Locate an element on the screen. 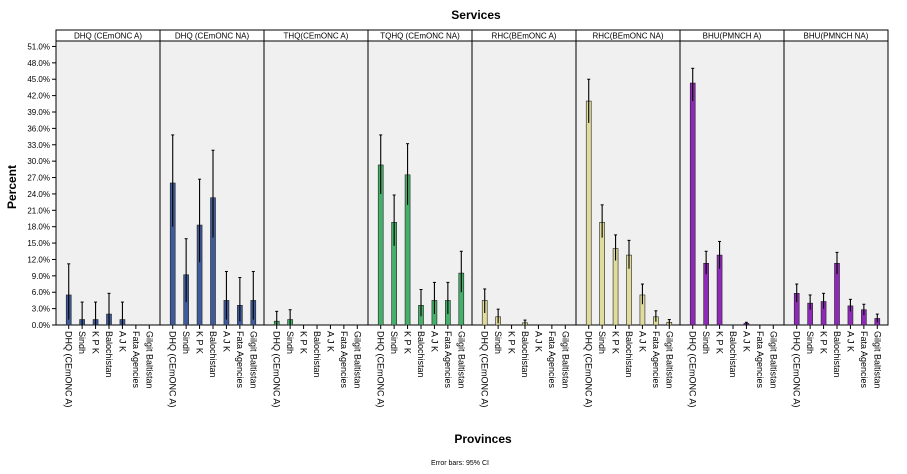  y-tick-label: 12.0% is located at coordinates (38, 259).